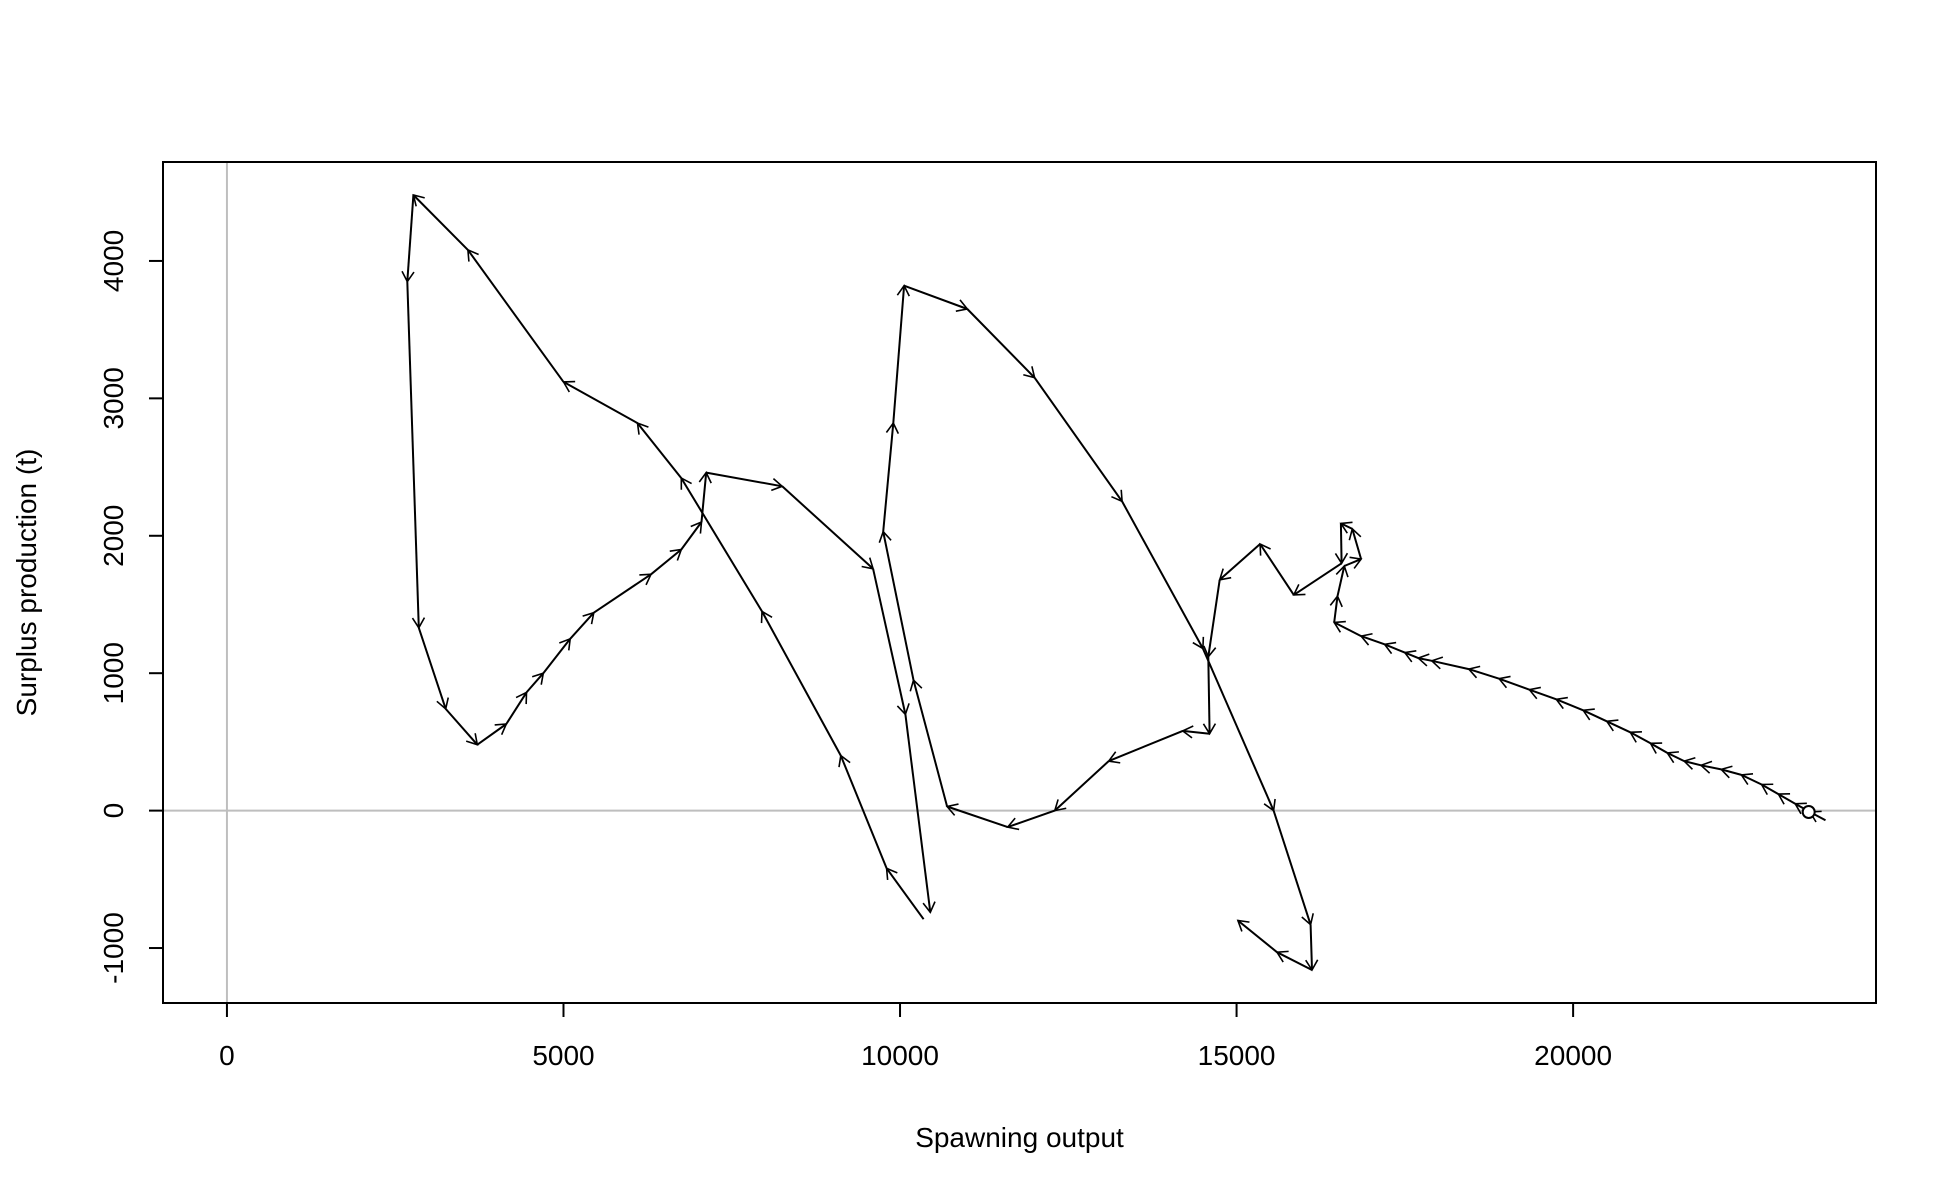  What do you see at coordinates (113, 948) in the screenshot?
I see `y-tick-label: -1000` at bounding box center [113, 948].